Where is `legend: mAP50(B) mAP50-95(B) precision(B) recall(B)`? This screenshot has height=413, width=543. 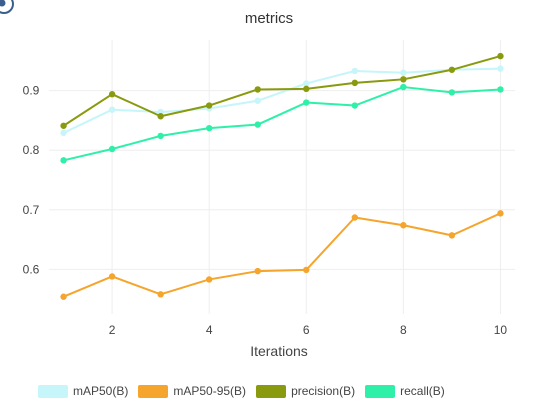
legend: mAP50(B) mAP50-95(B) precision(B) recall(B) is located at coordinates (246, 391).